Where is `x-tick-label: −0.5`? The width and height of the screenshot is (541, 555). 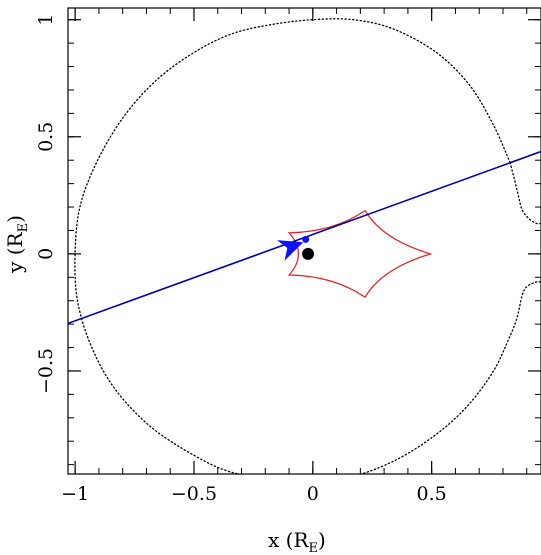 x-tick-label: −0.5 is located at coordinates (194, 494).